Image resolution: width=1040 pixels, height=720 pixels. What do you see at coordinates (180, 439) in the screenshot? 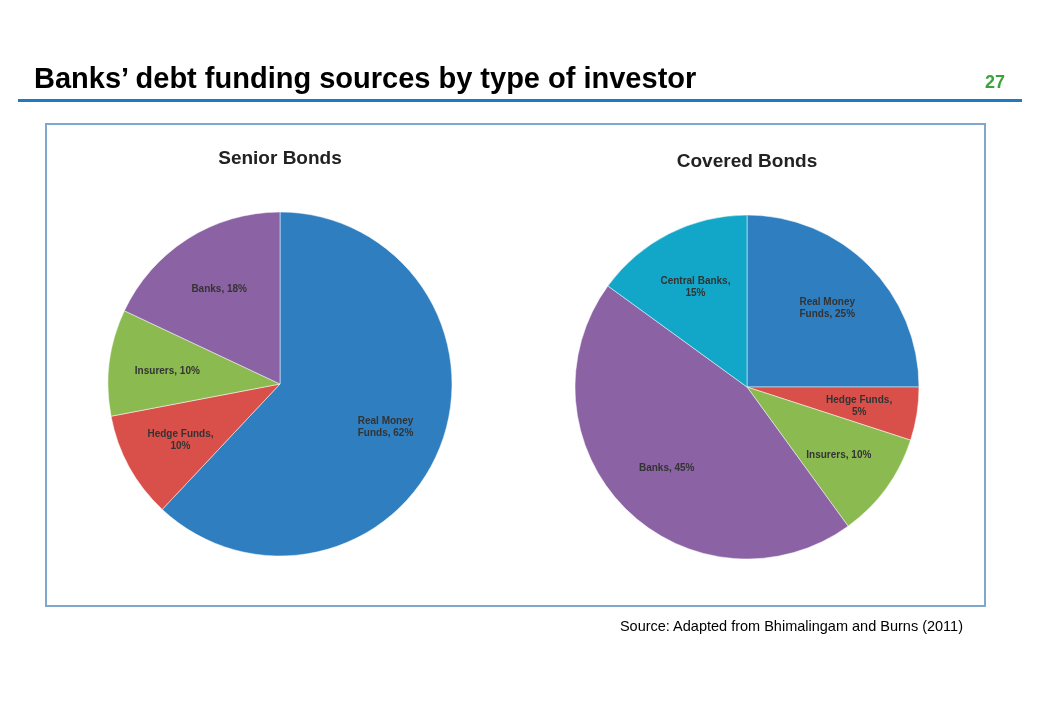
I see `slice-label: Hedge Funds, 10%` at bounding box center [180, 439].